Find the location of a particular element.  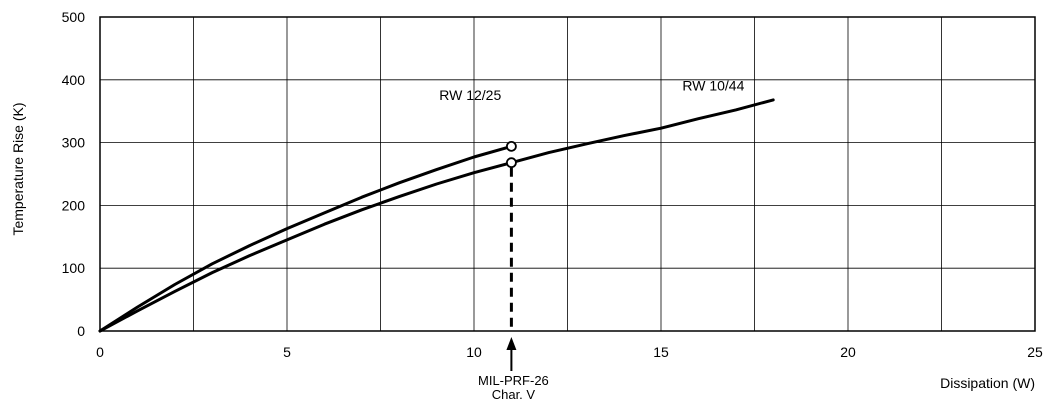

x-tick-label: 5 is located at coordinates (287, 352).